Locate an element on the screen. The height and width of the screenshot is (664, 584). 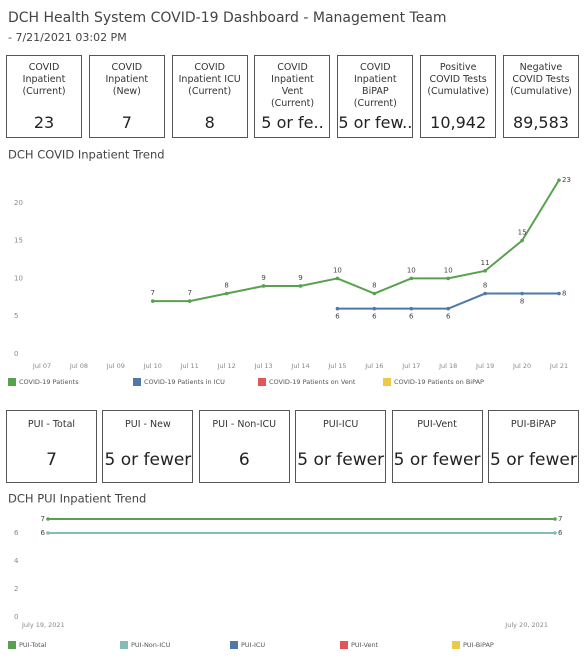
data-label: 15 is located at coordinates (522, 233).